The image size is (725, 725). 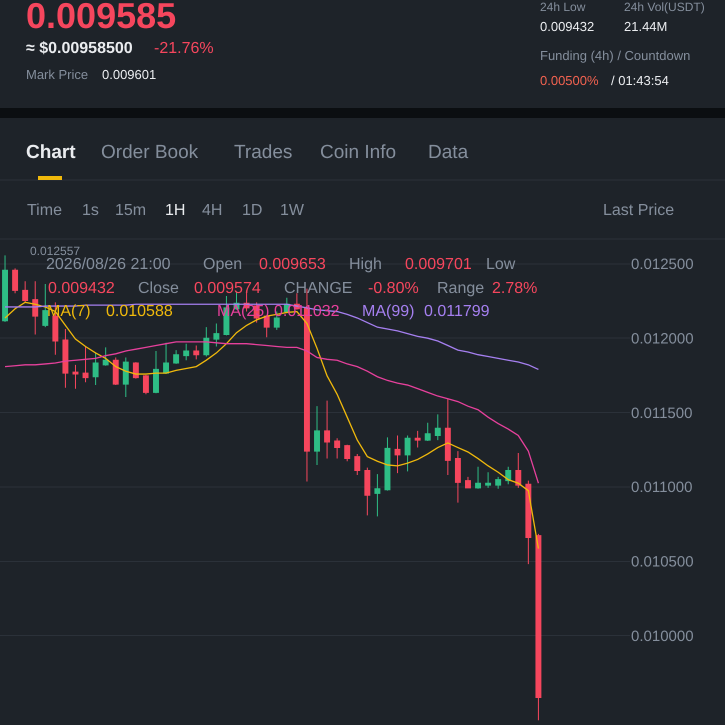 I want to click on text: 1W, so click(x=292, y=210).